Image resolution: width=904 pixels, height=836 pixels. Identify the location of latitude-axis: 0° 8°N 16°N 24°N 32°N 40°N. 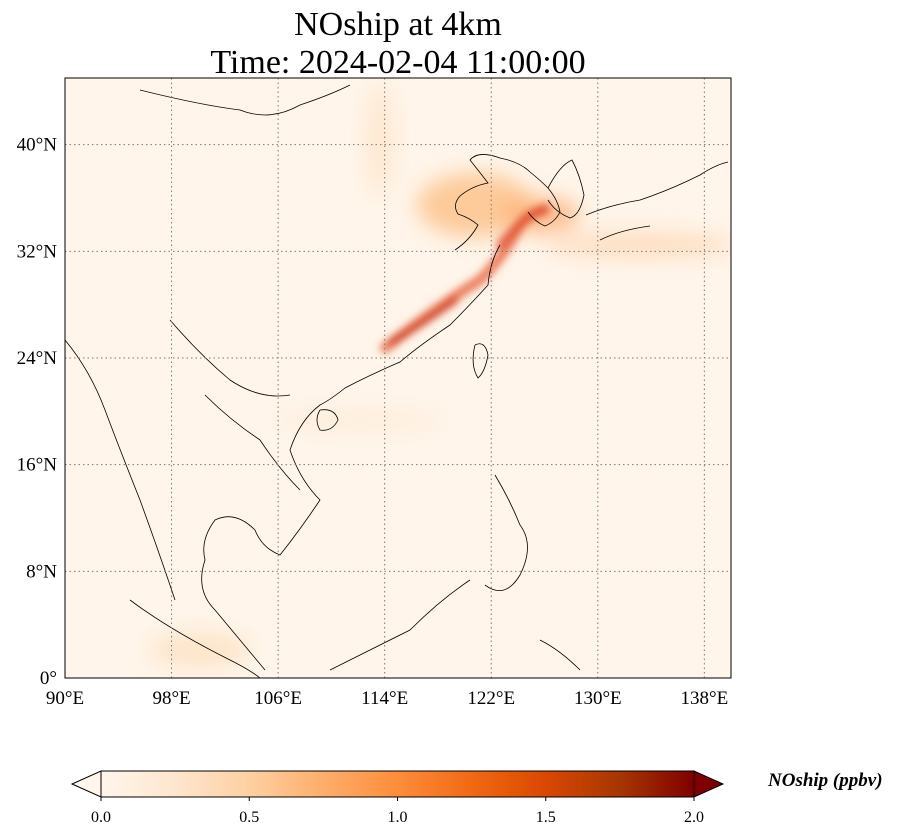
(37, 412).